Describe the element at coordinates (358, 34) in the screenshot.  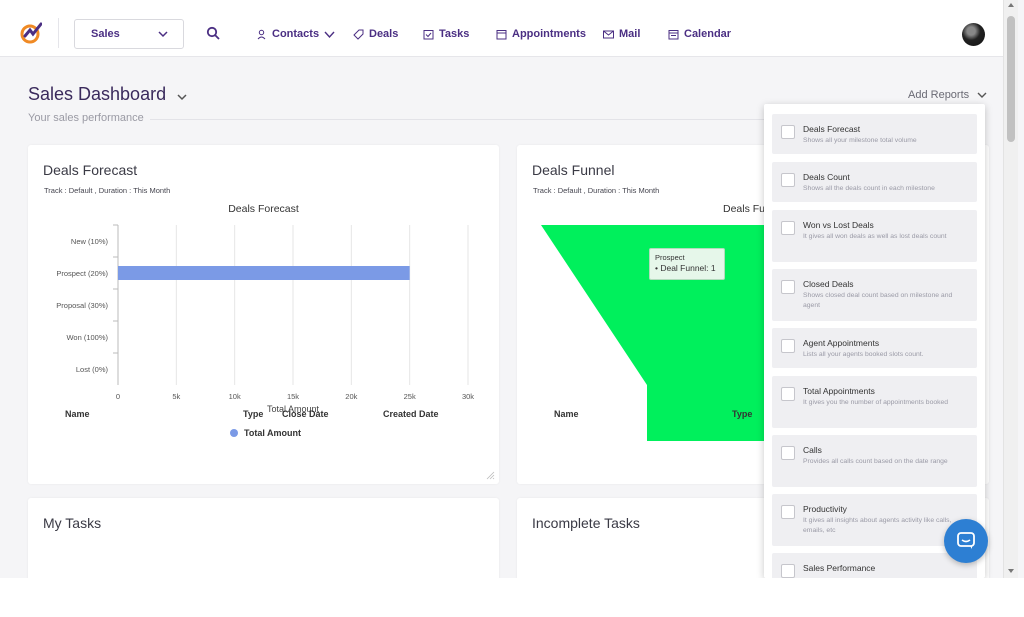
I see `tag-icon` at that location.